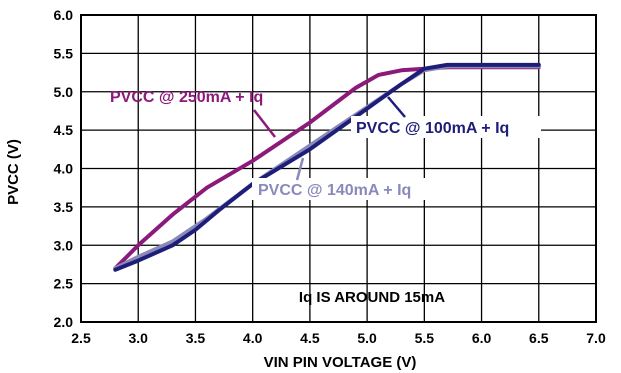 The width and height of the screenshot is (621, 373). What do you see at coordinates (310, 338) in the screenshot?
I see `x-tick-label: 4.5` at bounding box center [310, 338].